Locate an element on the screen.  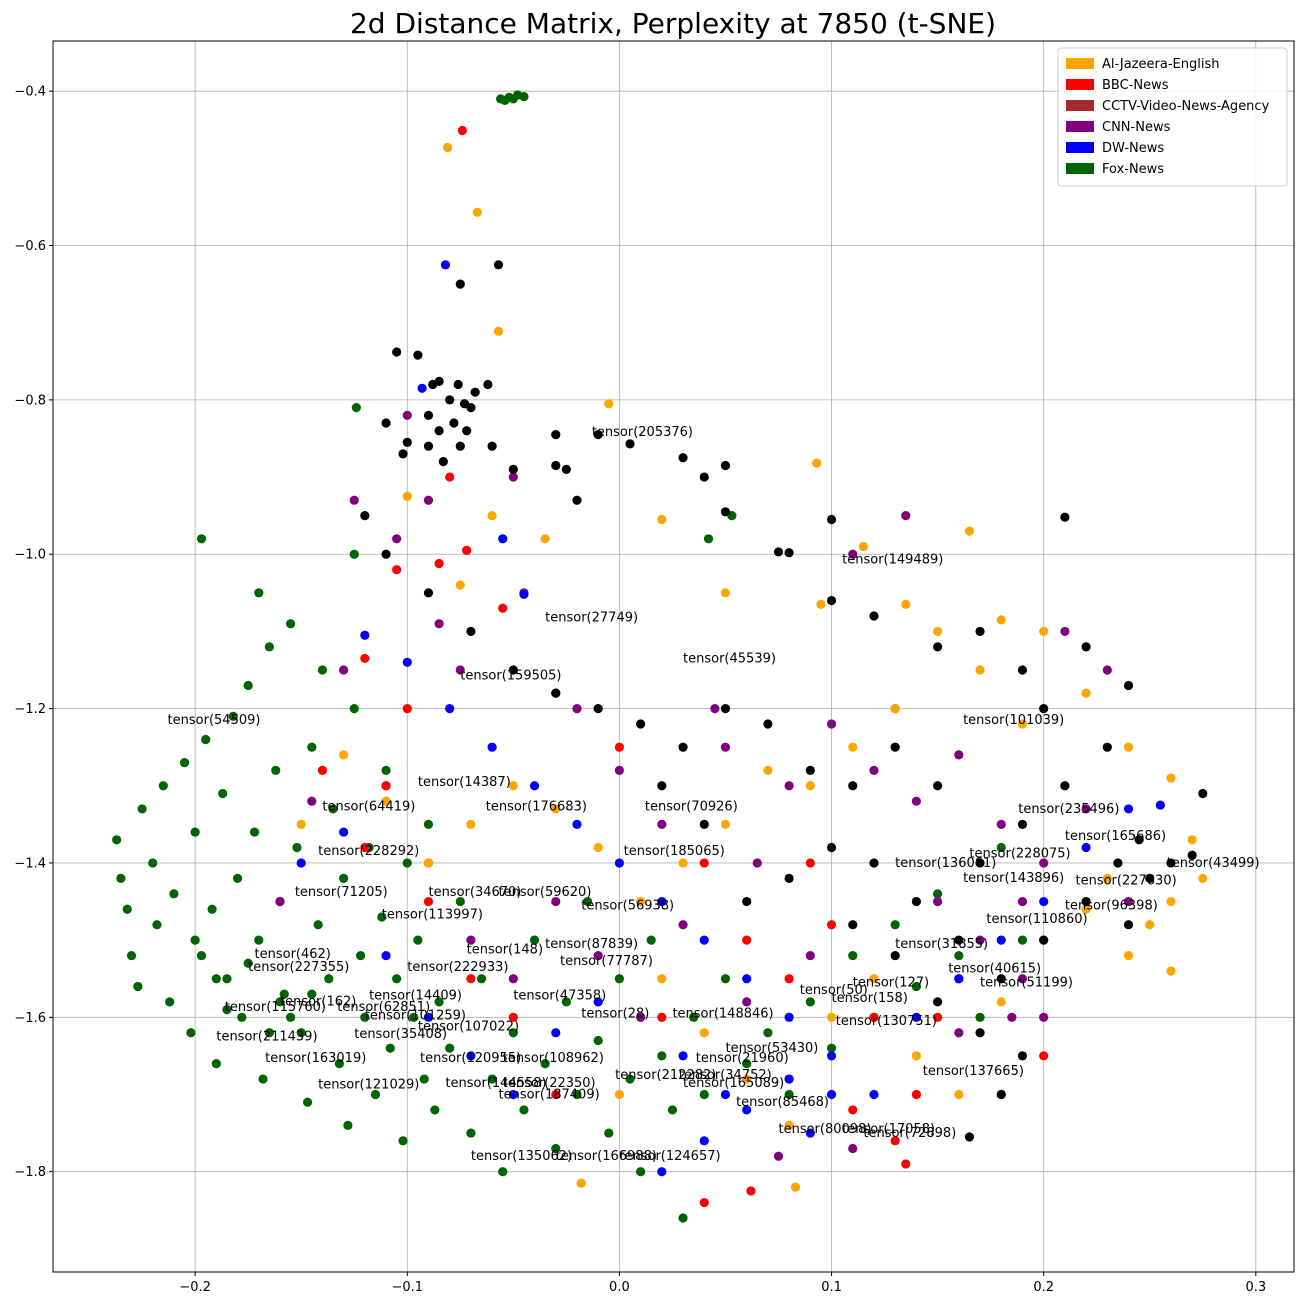
point-label: tensor(80098) is located at coordinates (825, 1129).